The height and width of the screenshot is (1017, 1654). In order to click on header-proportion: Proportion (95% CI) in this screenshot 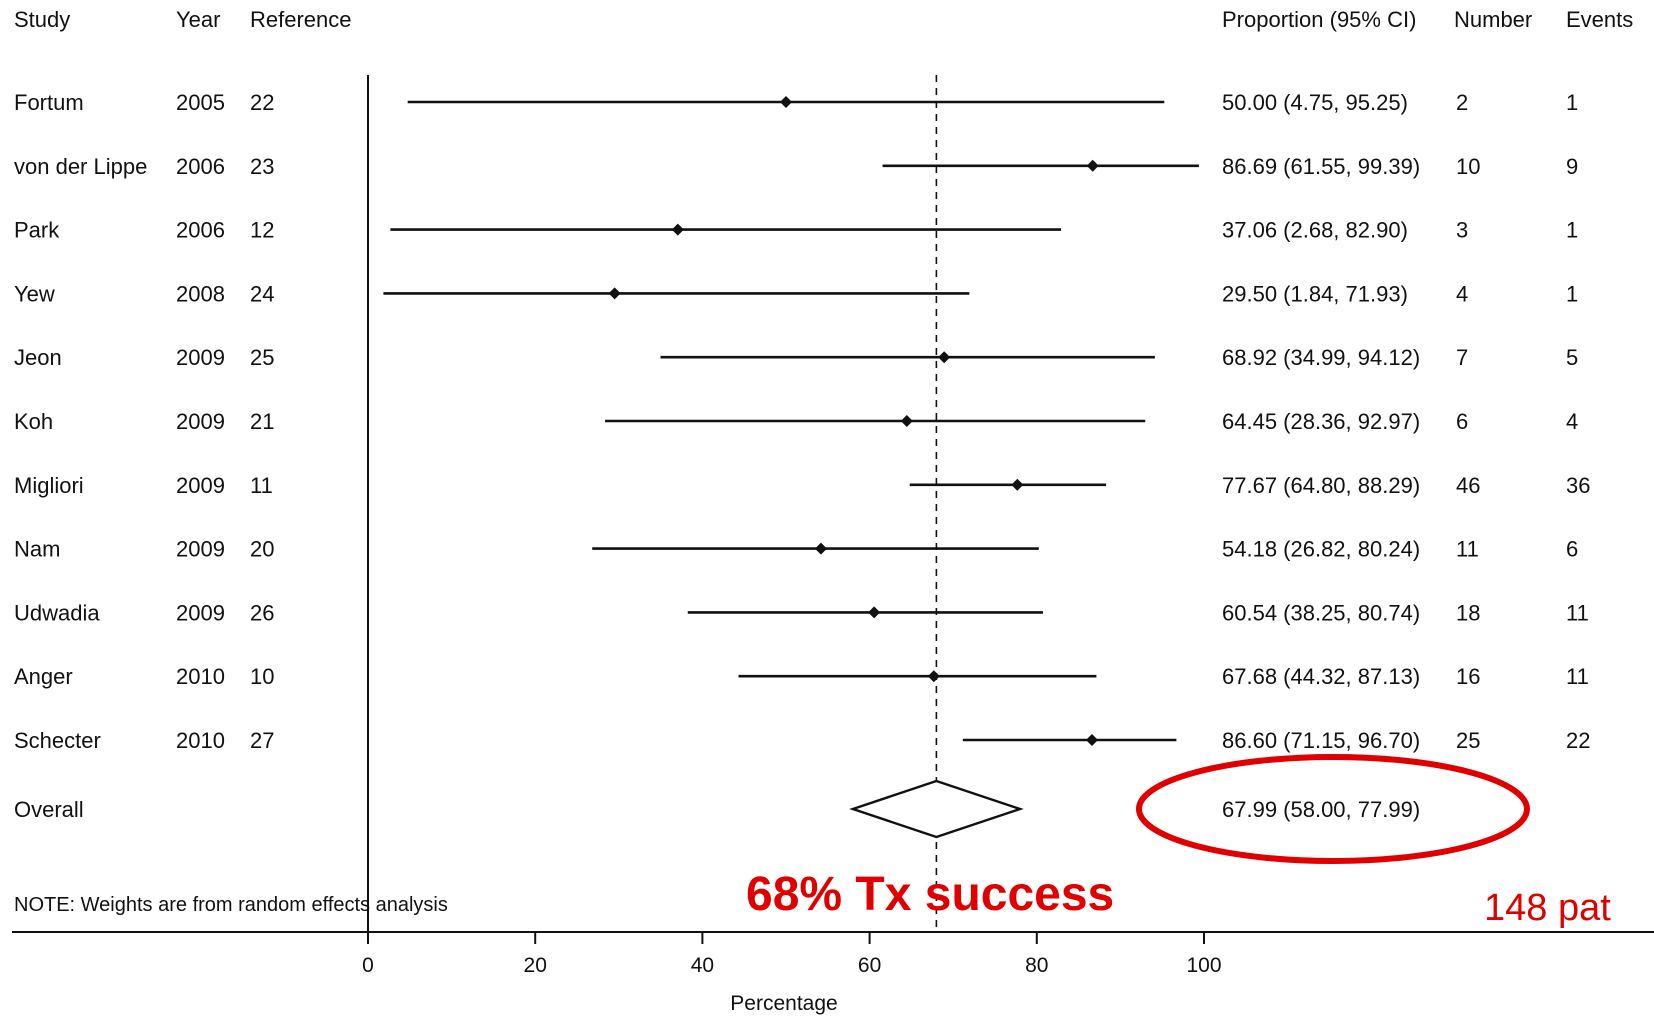, I will do `click(1319, 19)`.